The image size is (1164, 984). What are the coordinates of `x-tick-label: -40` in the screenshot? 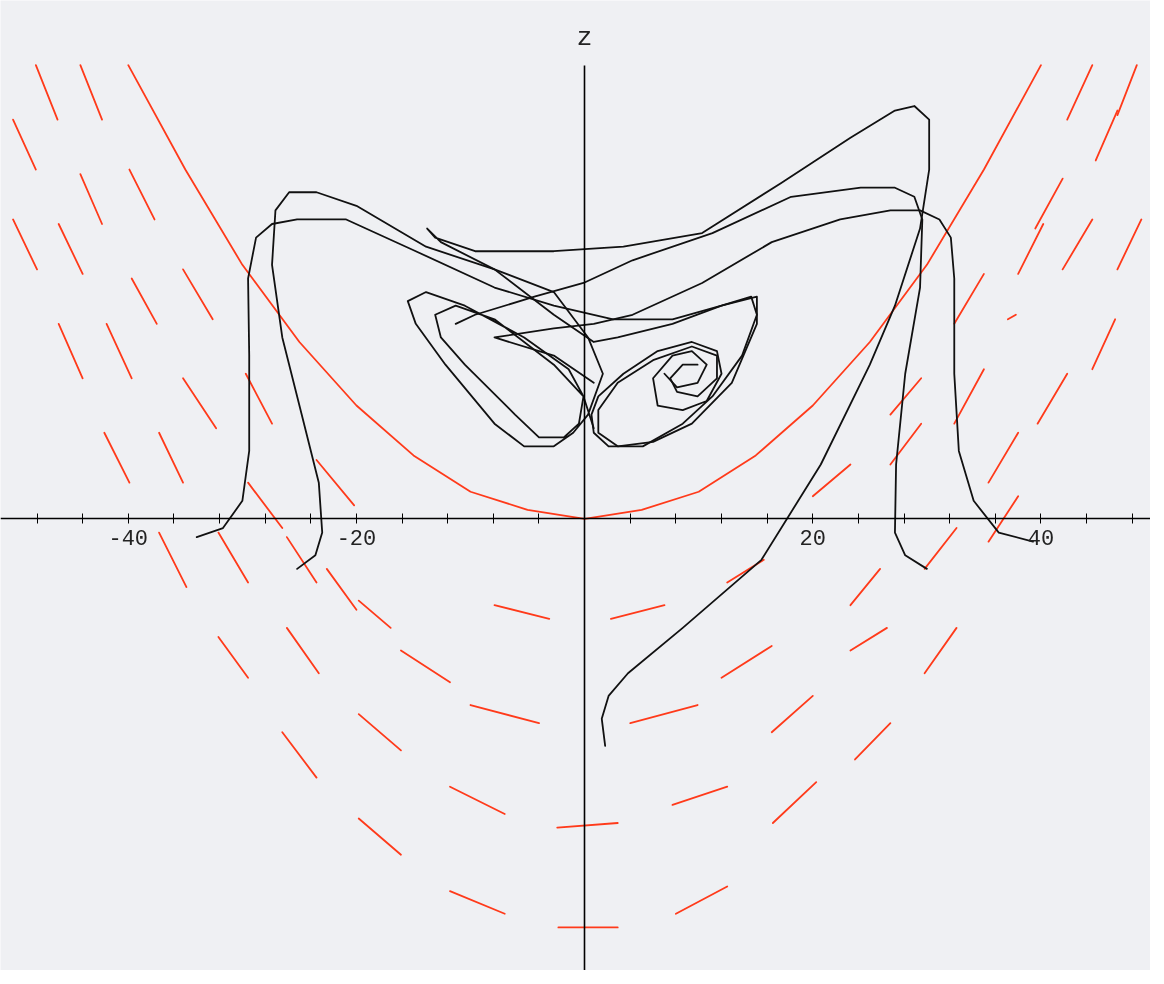 It's located at (128, 539).